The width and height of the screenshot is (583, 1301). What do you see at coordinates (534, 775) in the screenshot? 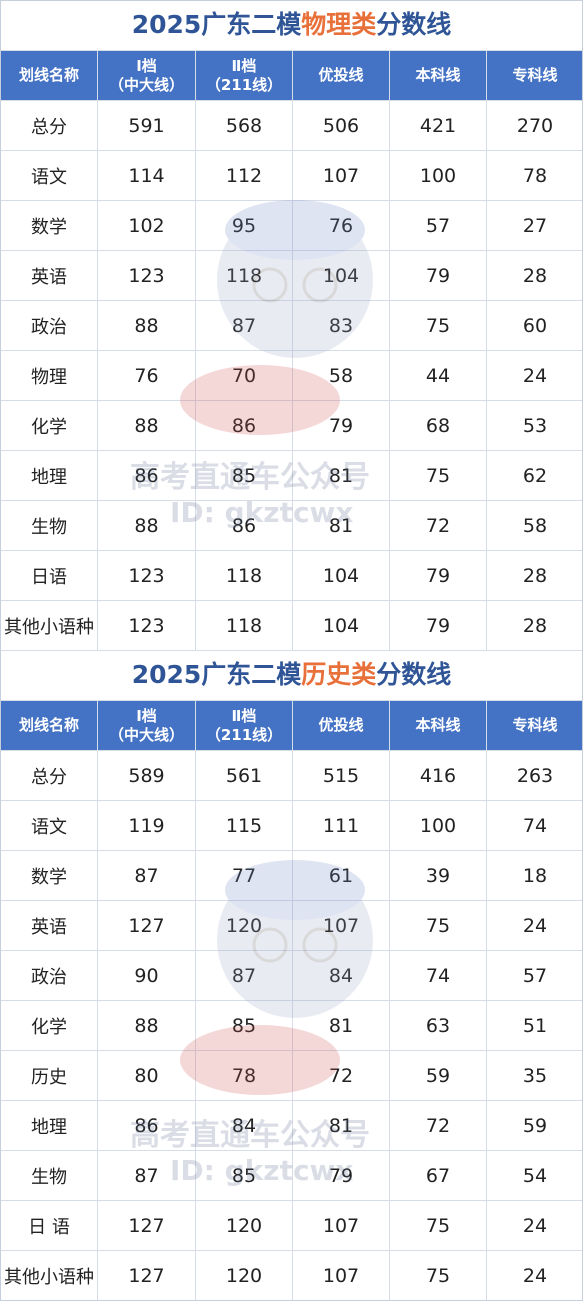
I see `score-cell: 263` at bounding box center [534, 775].